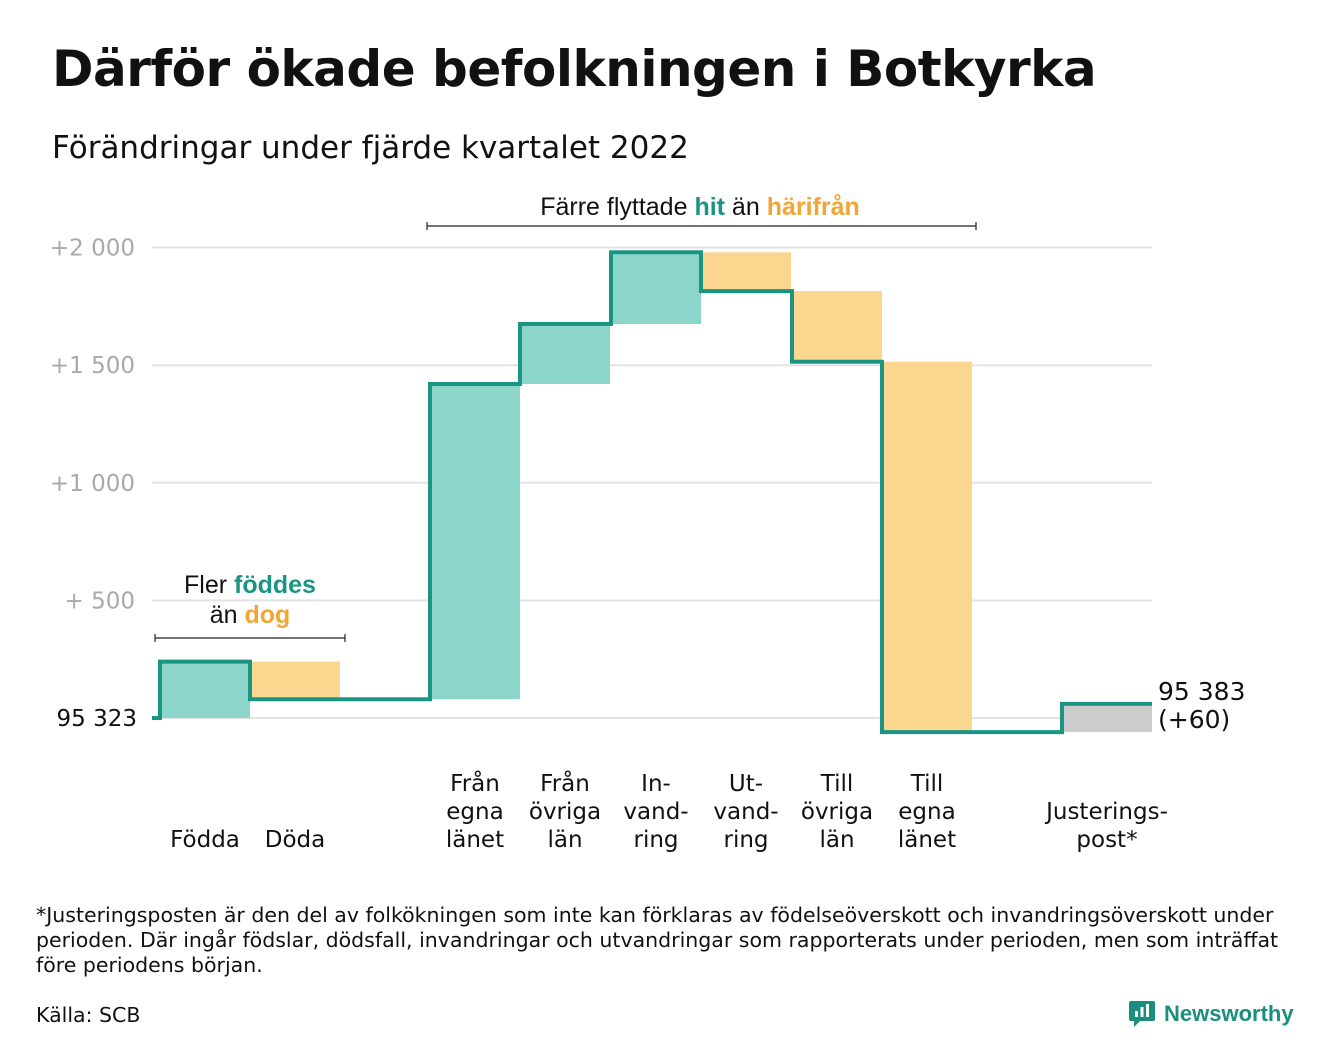  I want to click on category-label: Ut-, so click(746, 784).